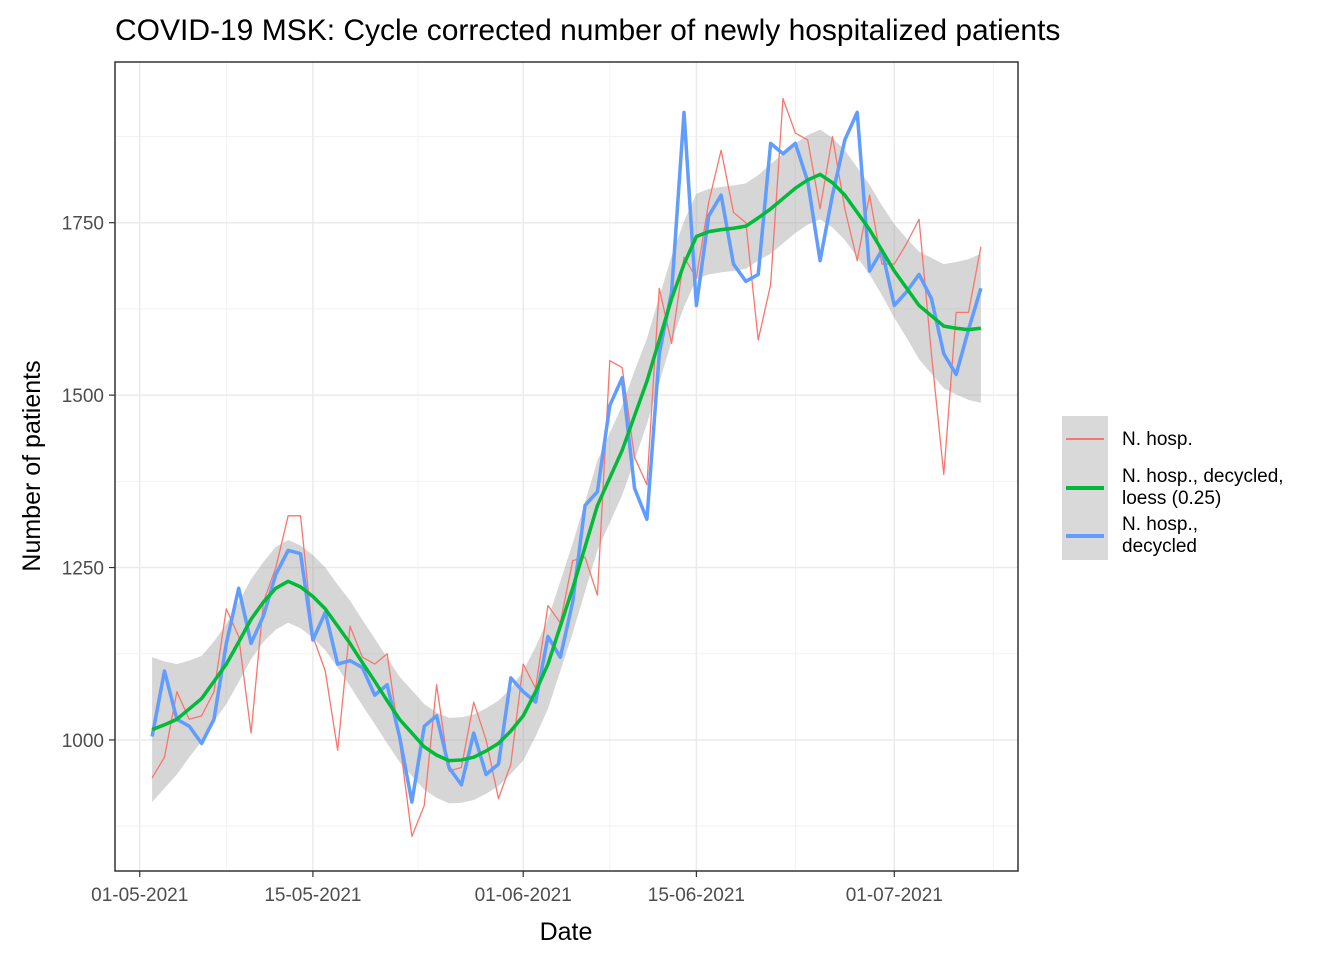 Image resolution: width=1344 pixels, height=960 pixels. What do you see at coordinates (1157, 439) in the screenshot?
I see `legend-label: N. hosp.` at bounding box center [1157, 439].